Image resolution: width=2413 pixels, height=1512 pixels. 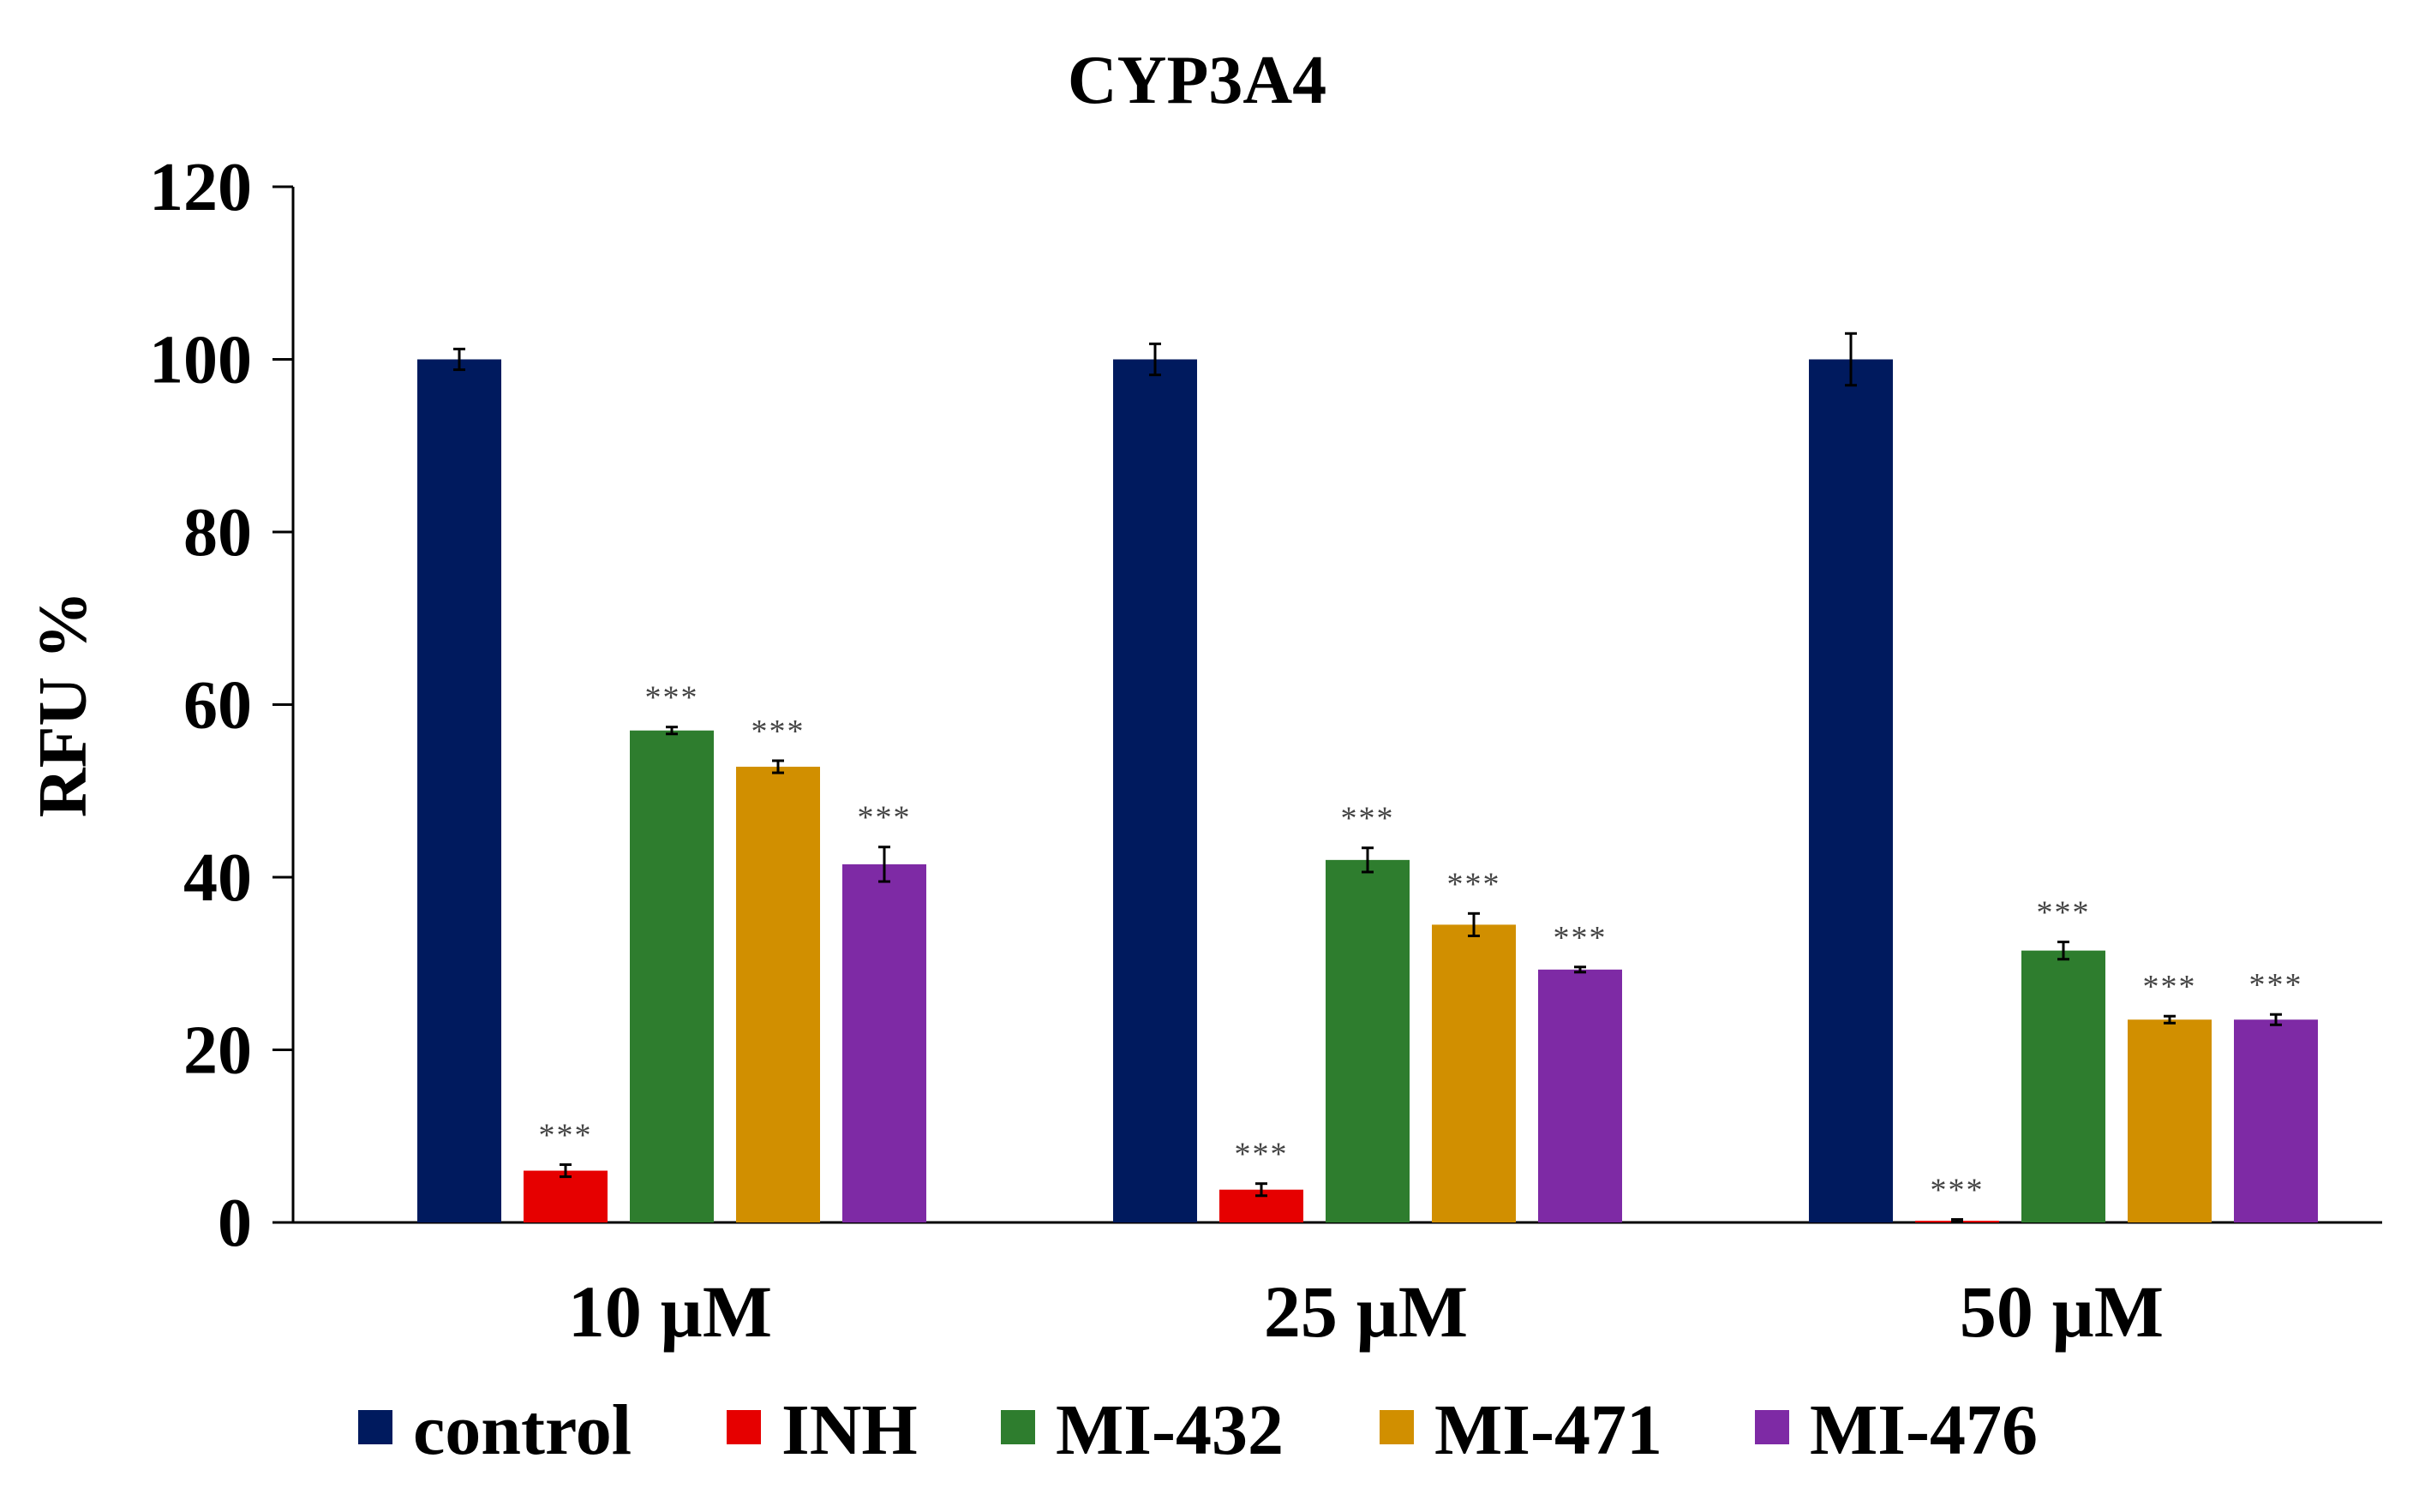 I want to click on y-tick-label: 60, so click(x=217, y=706).